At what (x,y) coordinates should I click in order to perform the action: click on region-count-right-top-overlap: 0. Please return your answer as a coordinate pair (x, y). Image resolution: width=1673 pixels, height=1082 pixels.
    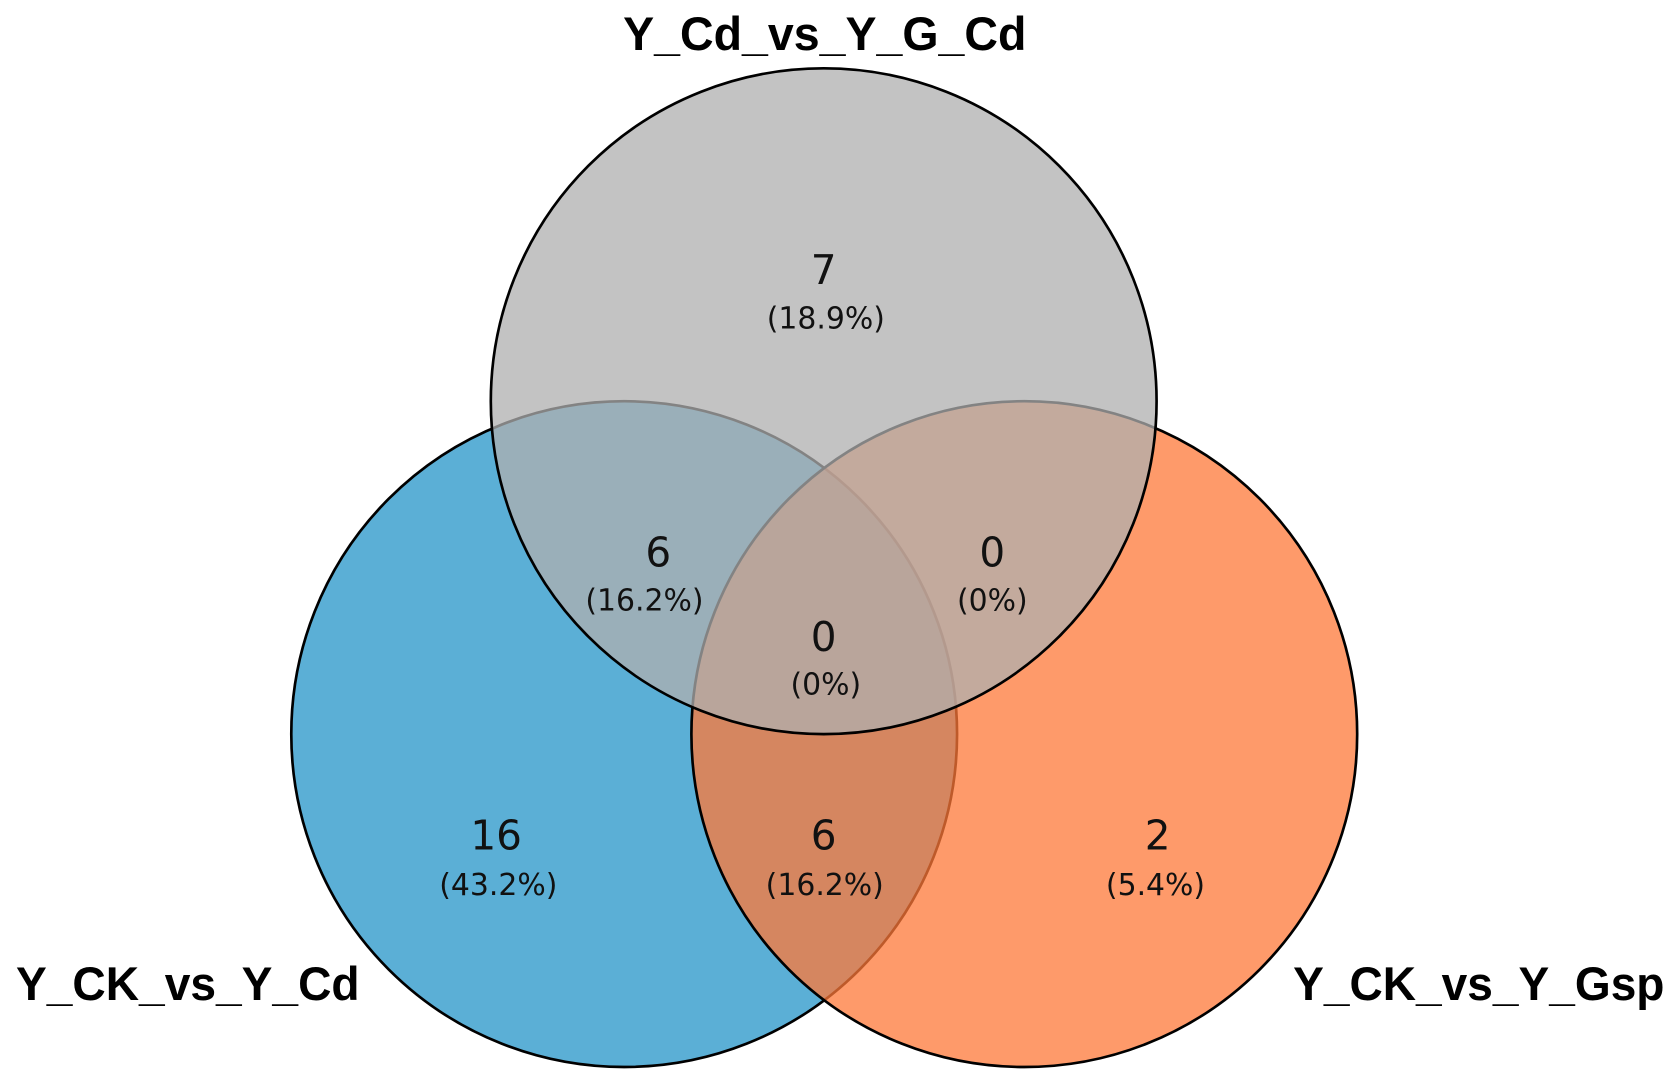
    Looking at the image, I should click on (992, 553).